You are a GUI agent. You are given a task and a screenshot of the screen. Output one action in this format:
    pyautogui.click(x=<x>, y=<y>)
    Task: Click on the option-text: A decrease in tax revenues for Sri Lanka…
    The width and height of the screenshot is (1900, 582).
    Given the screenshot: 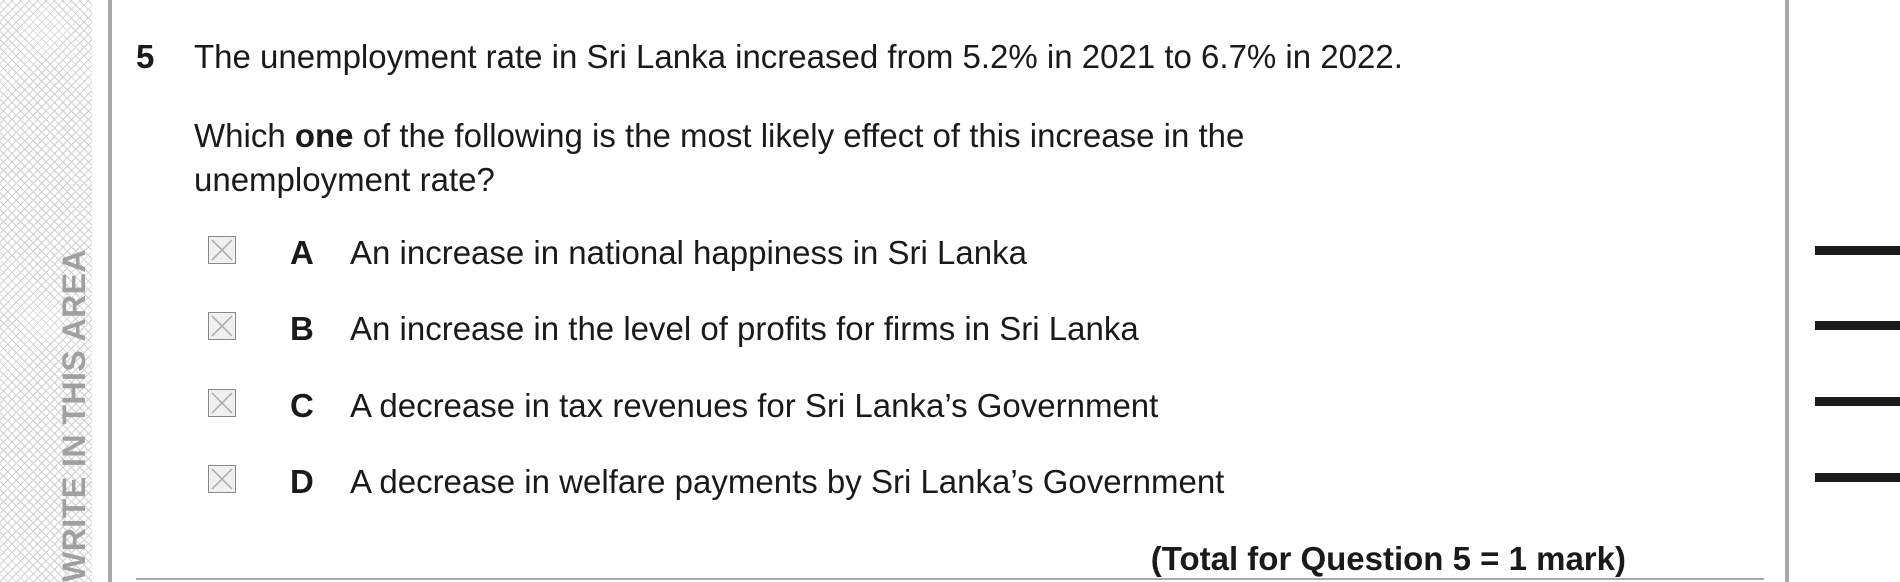 What is the action you would take?
    pyautogui.click(x=754, y=405)
    